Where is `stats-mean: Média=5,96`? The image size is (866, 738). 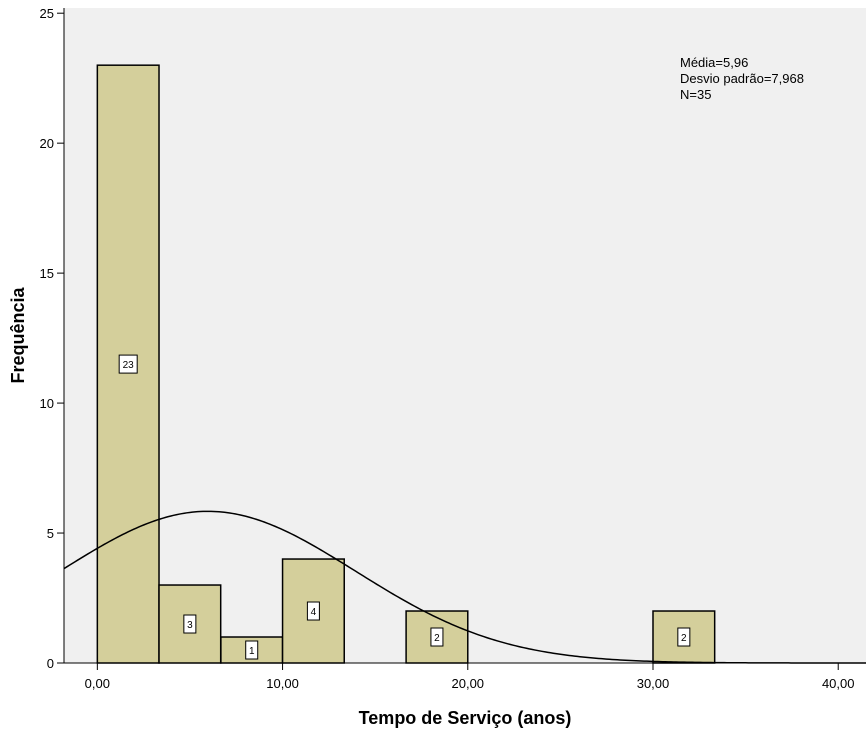
stats-mean: Média=5,96 is located at coordinates (714, 62).